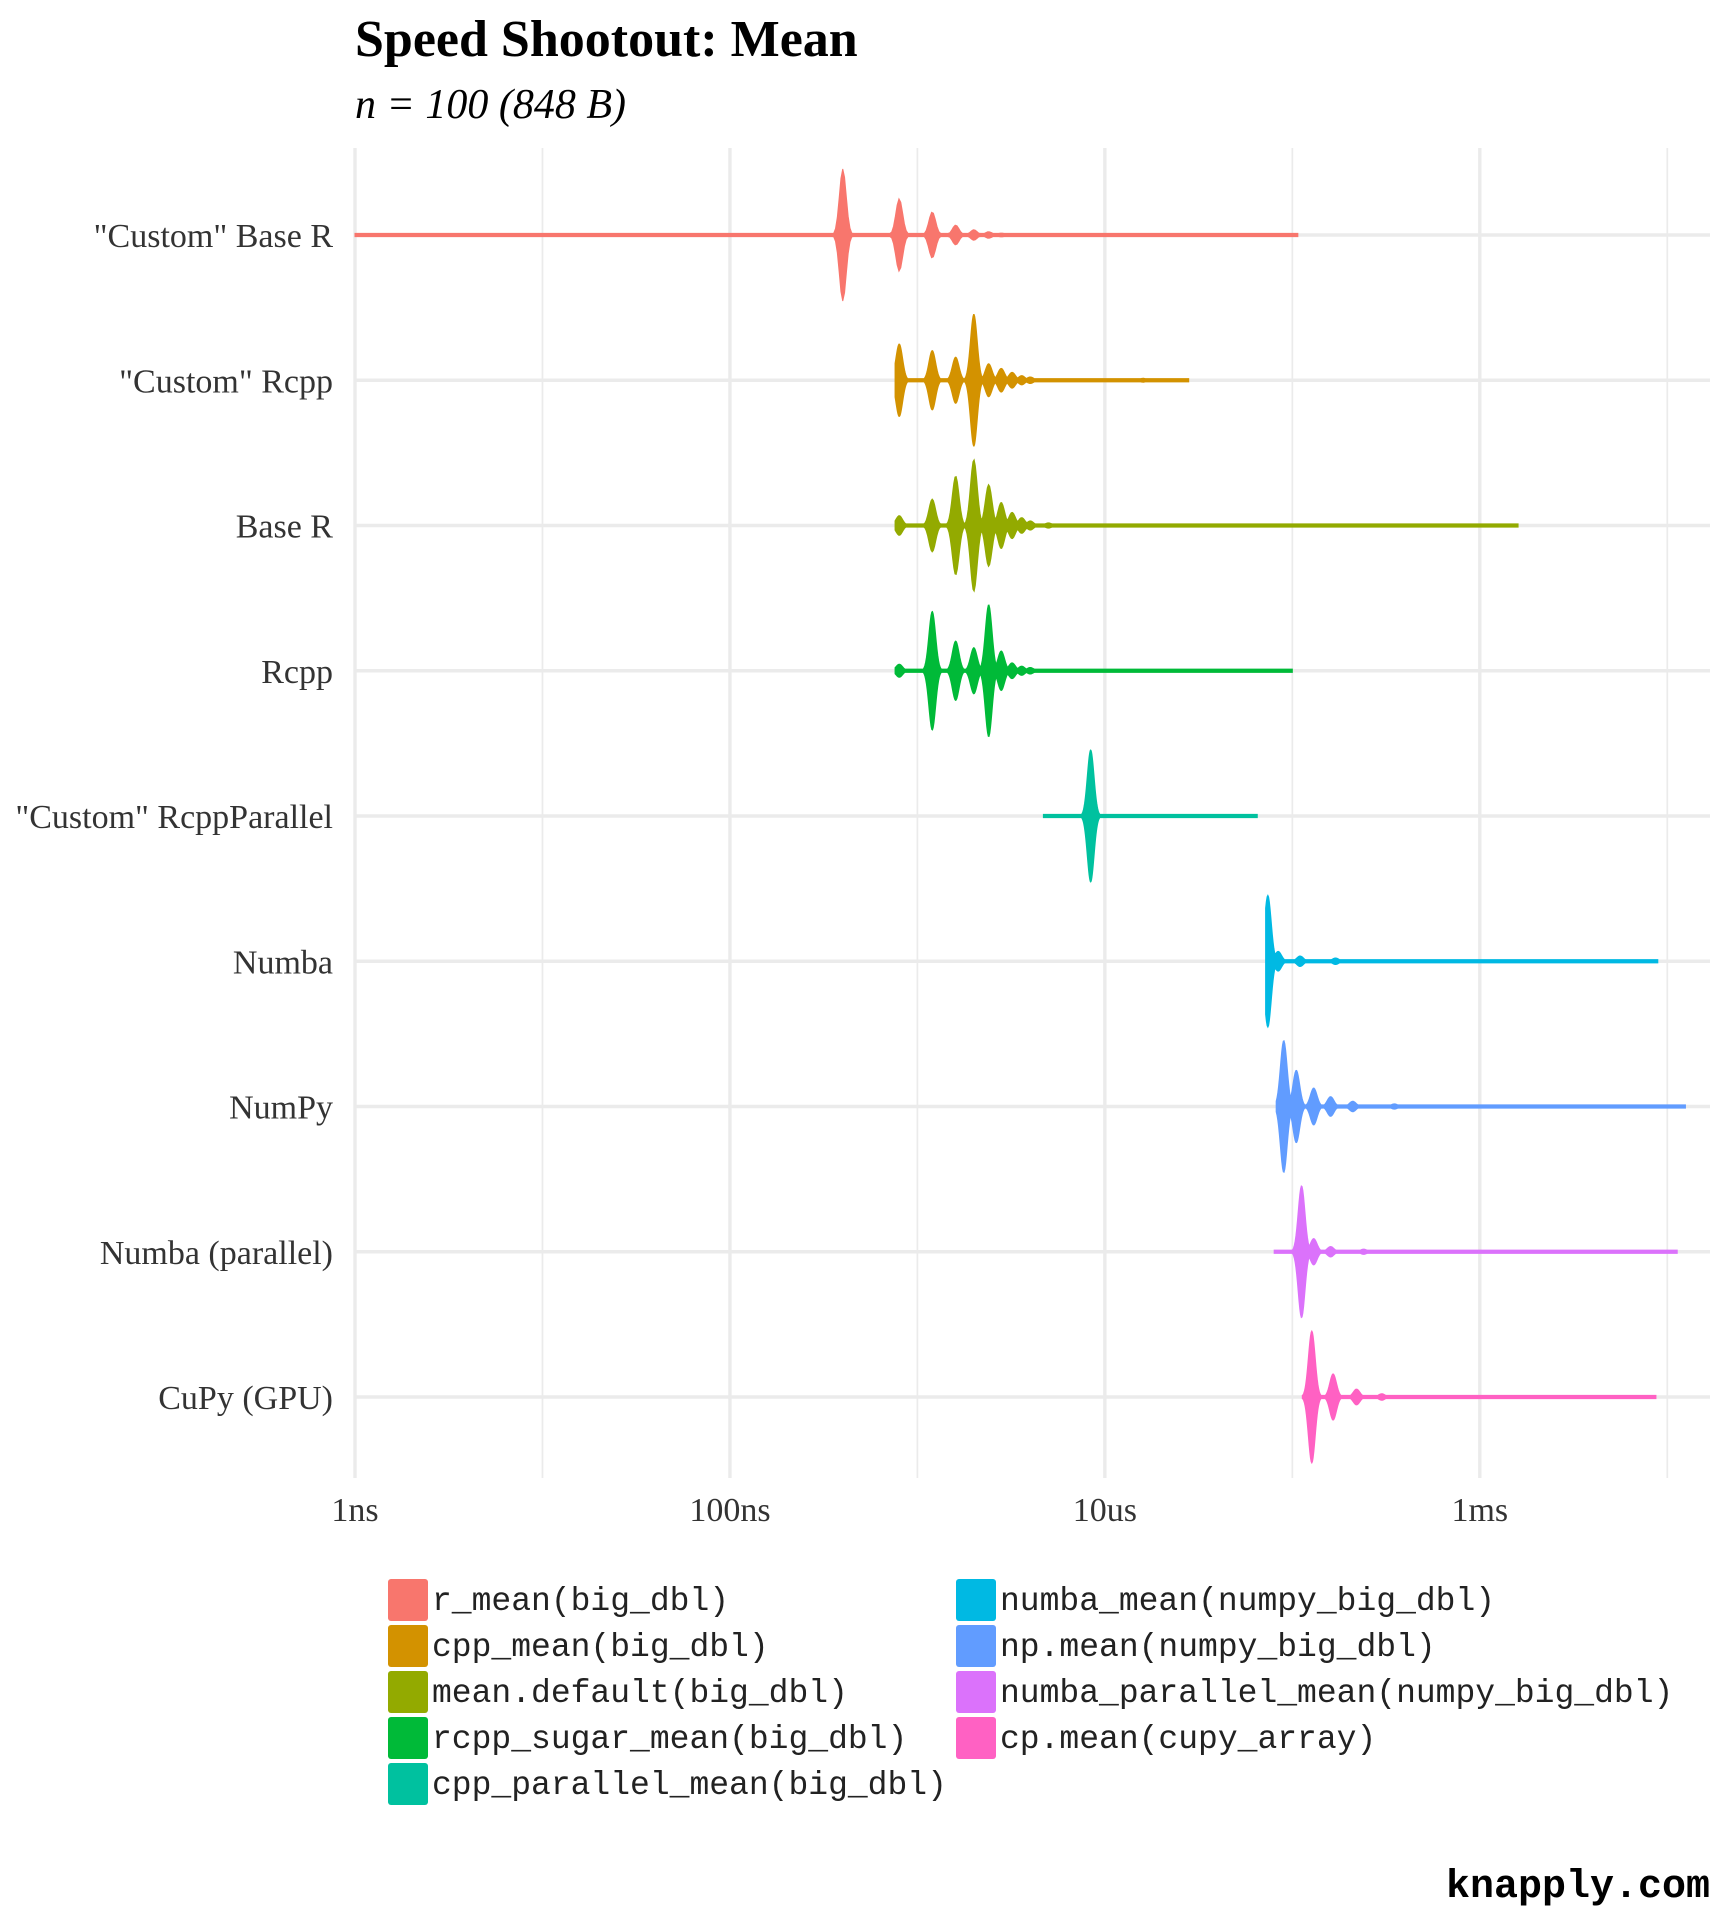  Describe the element at coordinates (490, 105) in the screenshot. I see `chart-subtitle: n = 100 (848 B)` at that location.